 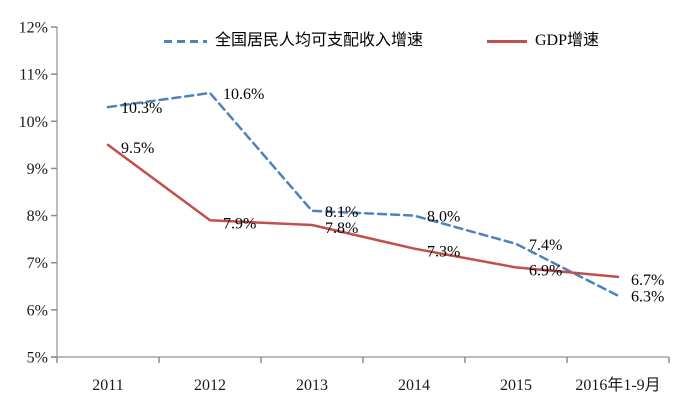 I want to click on data-point-label: 8.0%, so click(x=443, y=217).